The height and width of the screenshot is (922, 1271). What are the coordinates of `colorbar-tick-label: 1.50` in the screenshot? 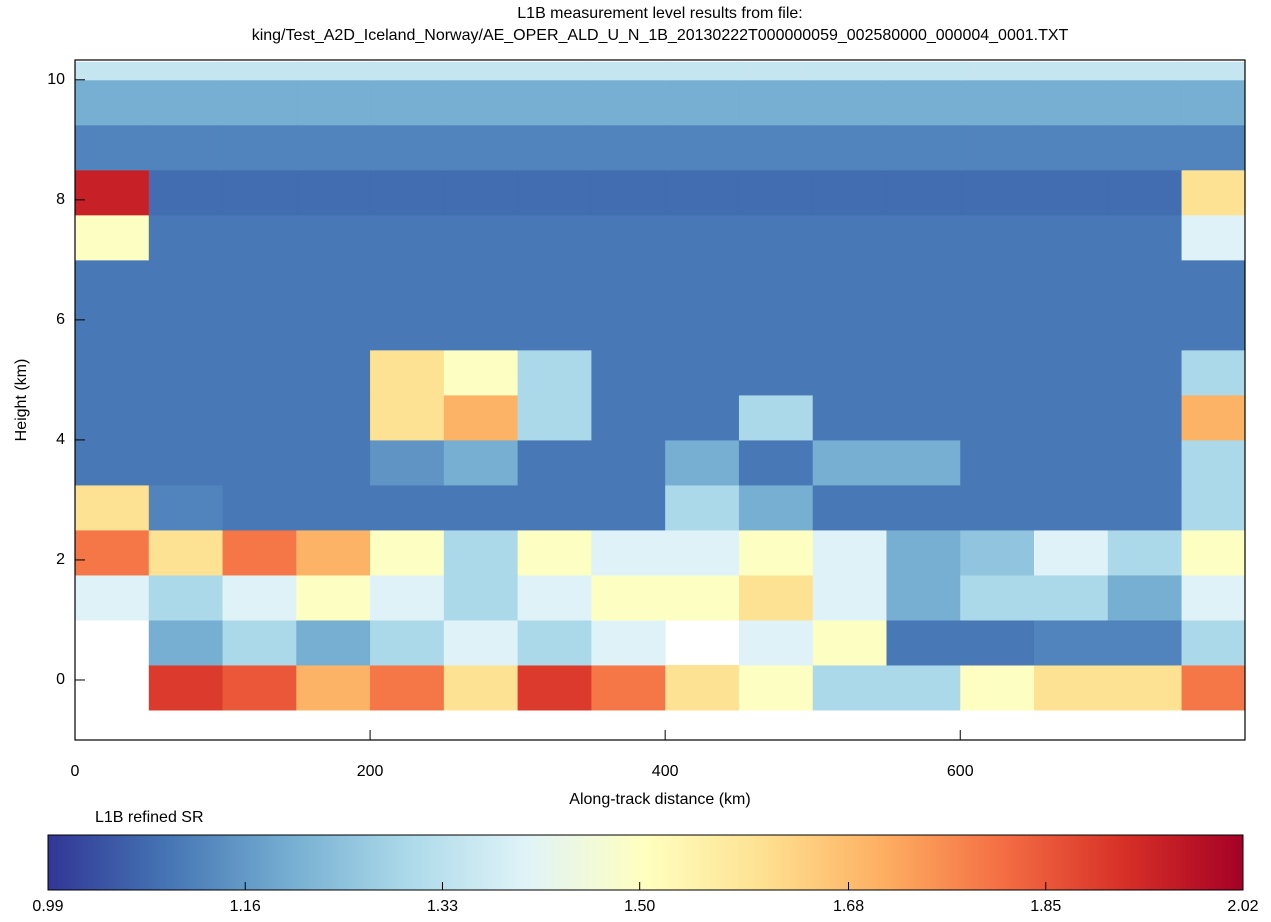 It's located at (639, 906).